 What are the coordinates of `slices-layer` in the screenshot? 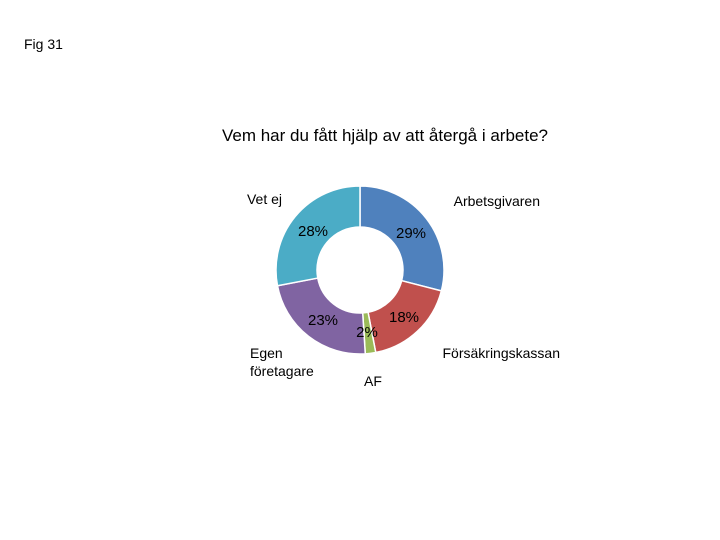 It's located at (360, 270).